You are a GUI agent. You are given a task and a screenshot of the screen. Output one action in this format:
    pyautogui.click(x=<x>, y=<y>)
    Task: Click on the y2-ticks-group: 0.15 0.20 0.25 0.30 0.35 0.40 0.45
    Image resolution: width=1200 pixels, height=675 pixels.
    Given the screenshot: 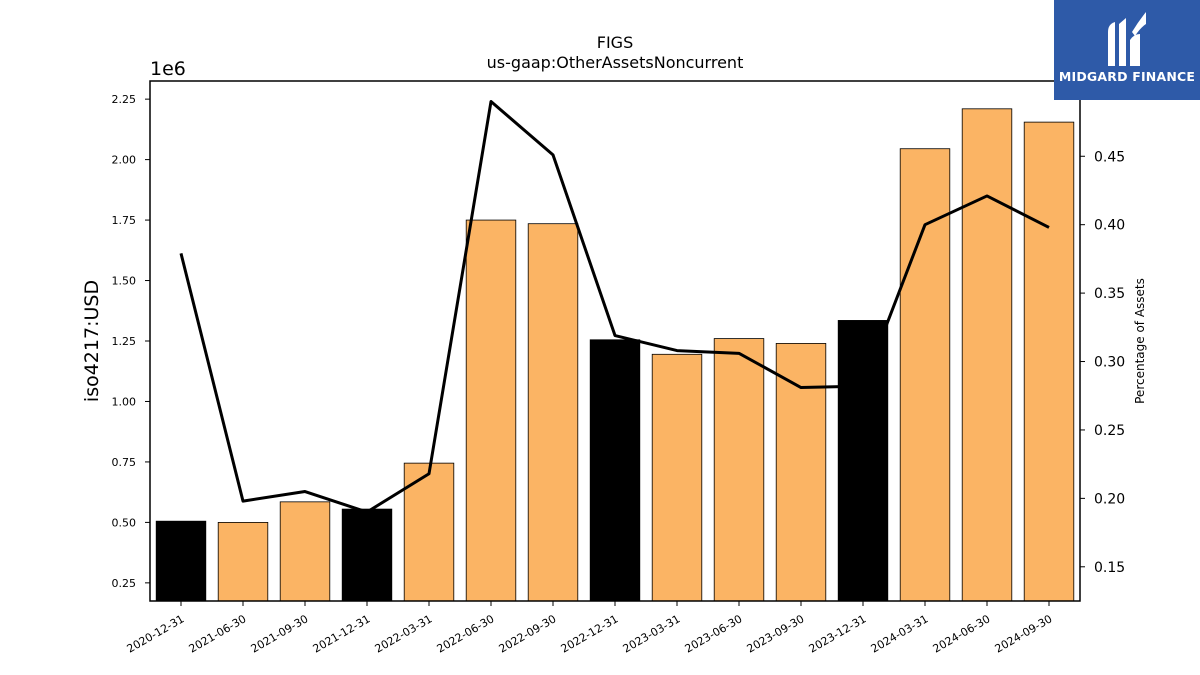 What is the action you would take?
    pyautogui.click(x=1102, y=362)
    